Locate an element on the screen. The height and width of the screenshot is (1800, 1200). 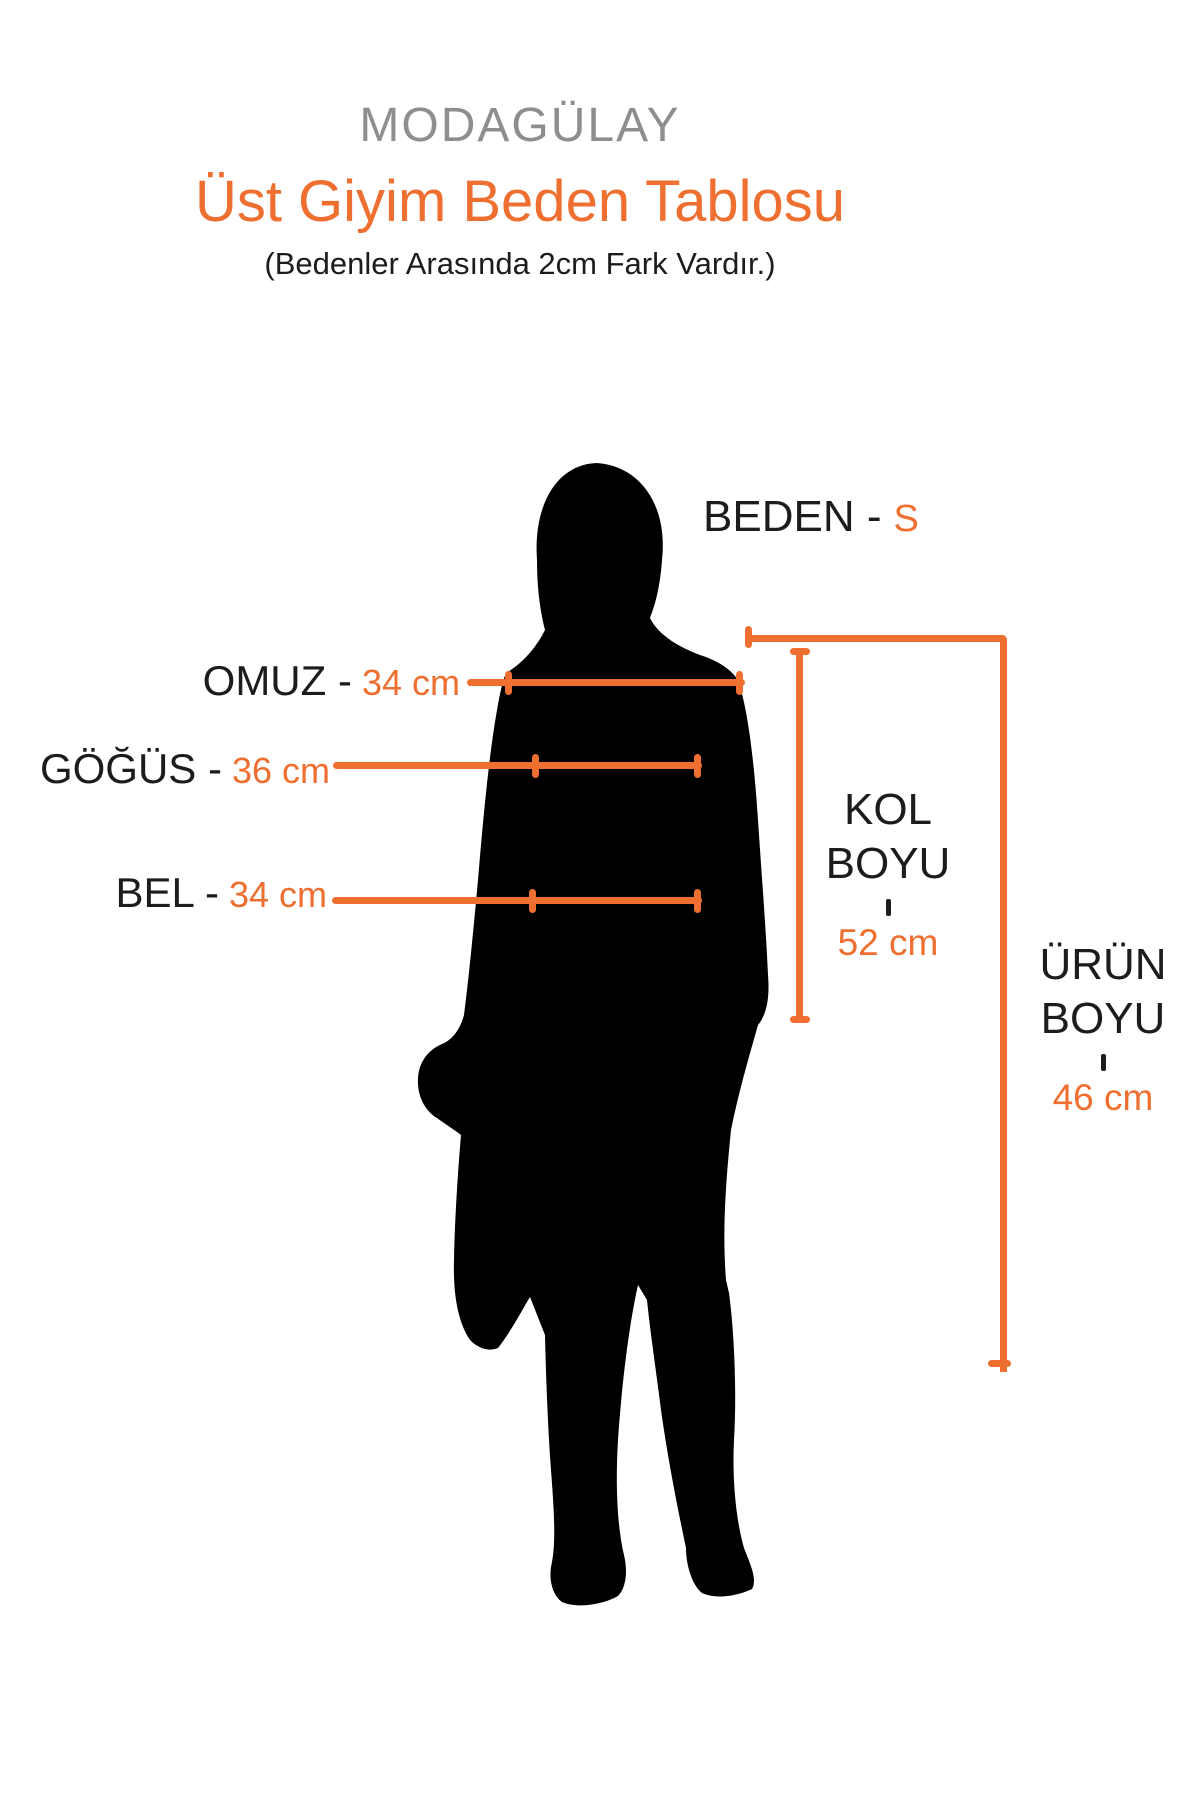
urun-boyu-line2: BOYU is located at coordinates (1103, 1018).